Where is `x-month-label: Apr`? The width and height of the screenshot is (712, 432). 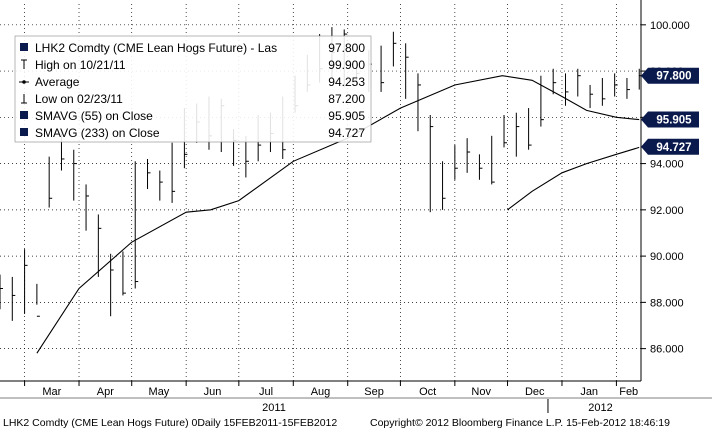
x-month-label: Apr is located at coordinates (105, 392).